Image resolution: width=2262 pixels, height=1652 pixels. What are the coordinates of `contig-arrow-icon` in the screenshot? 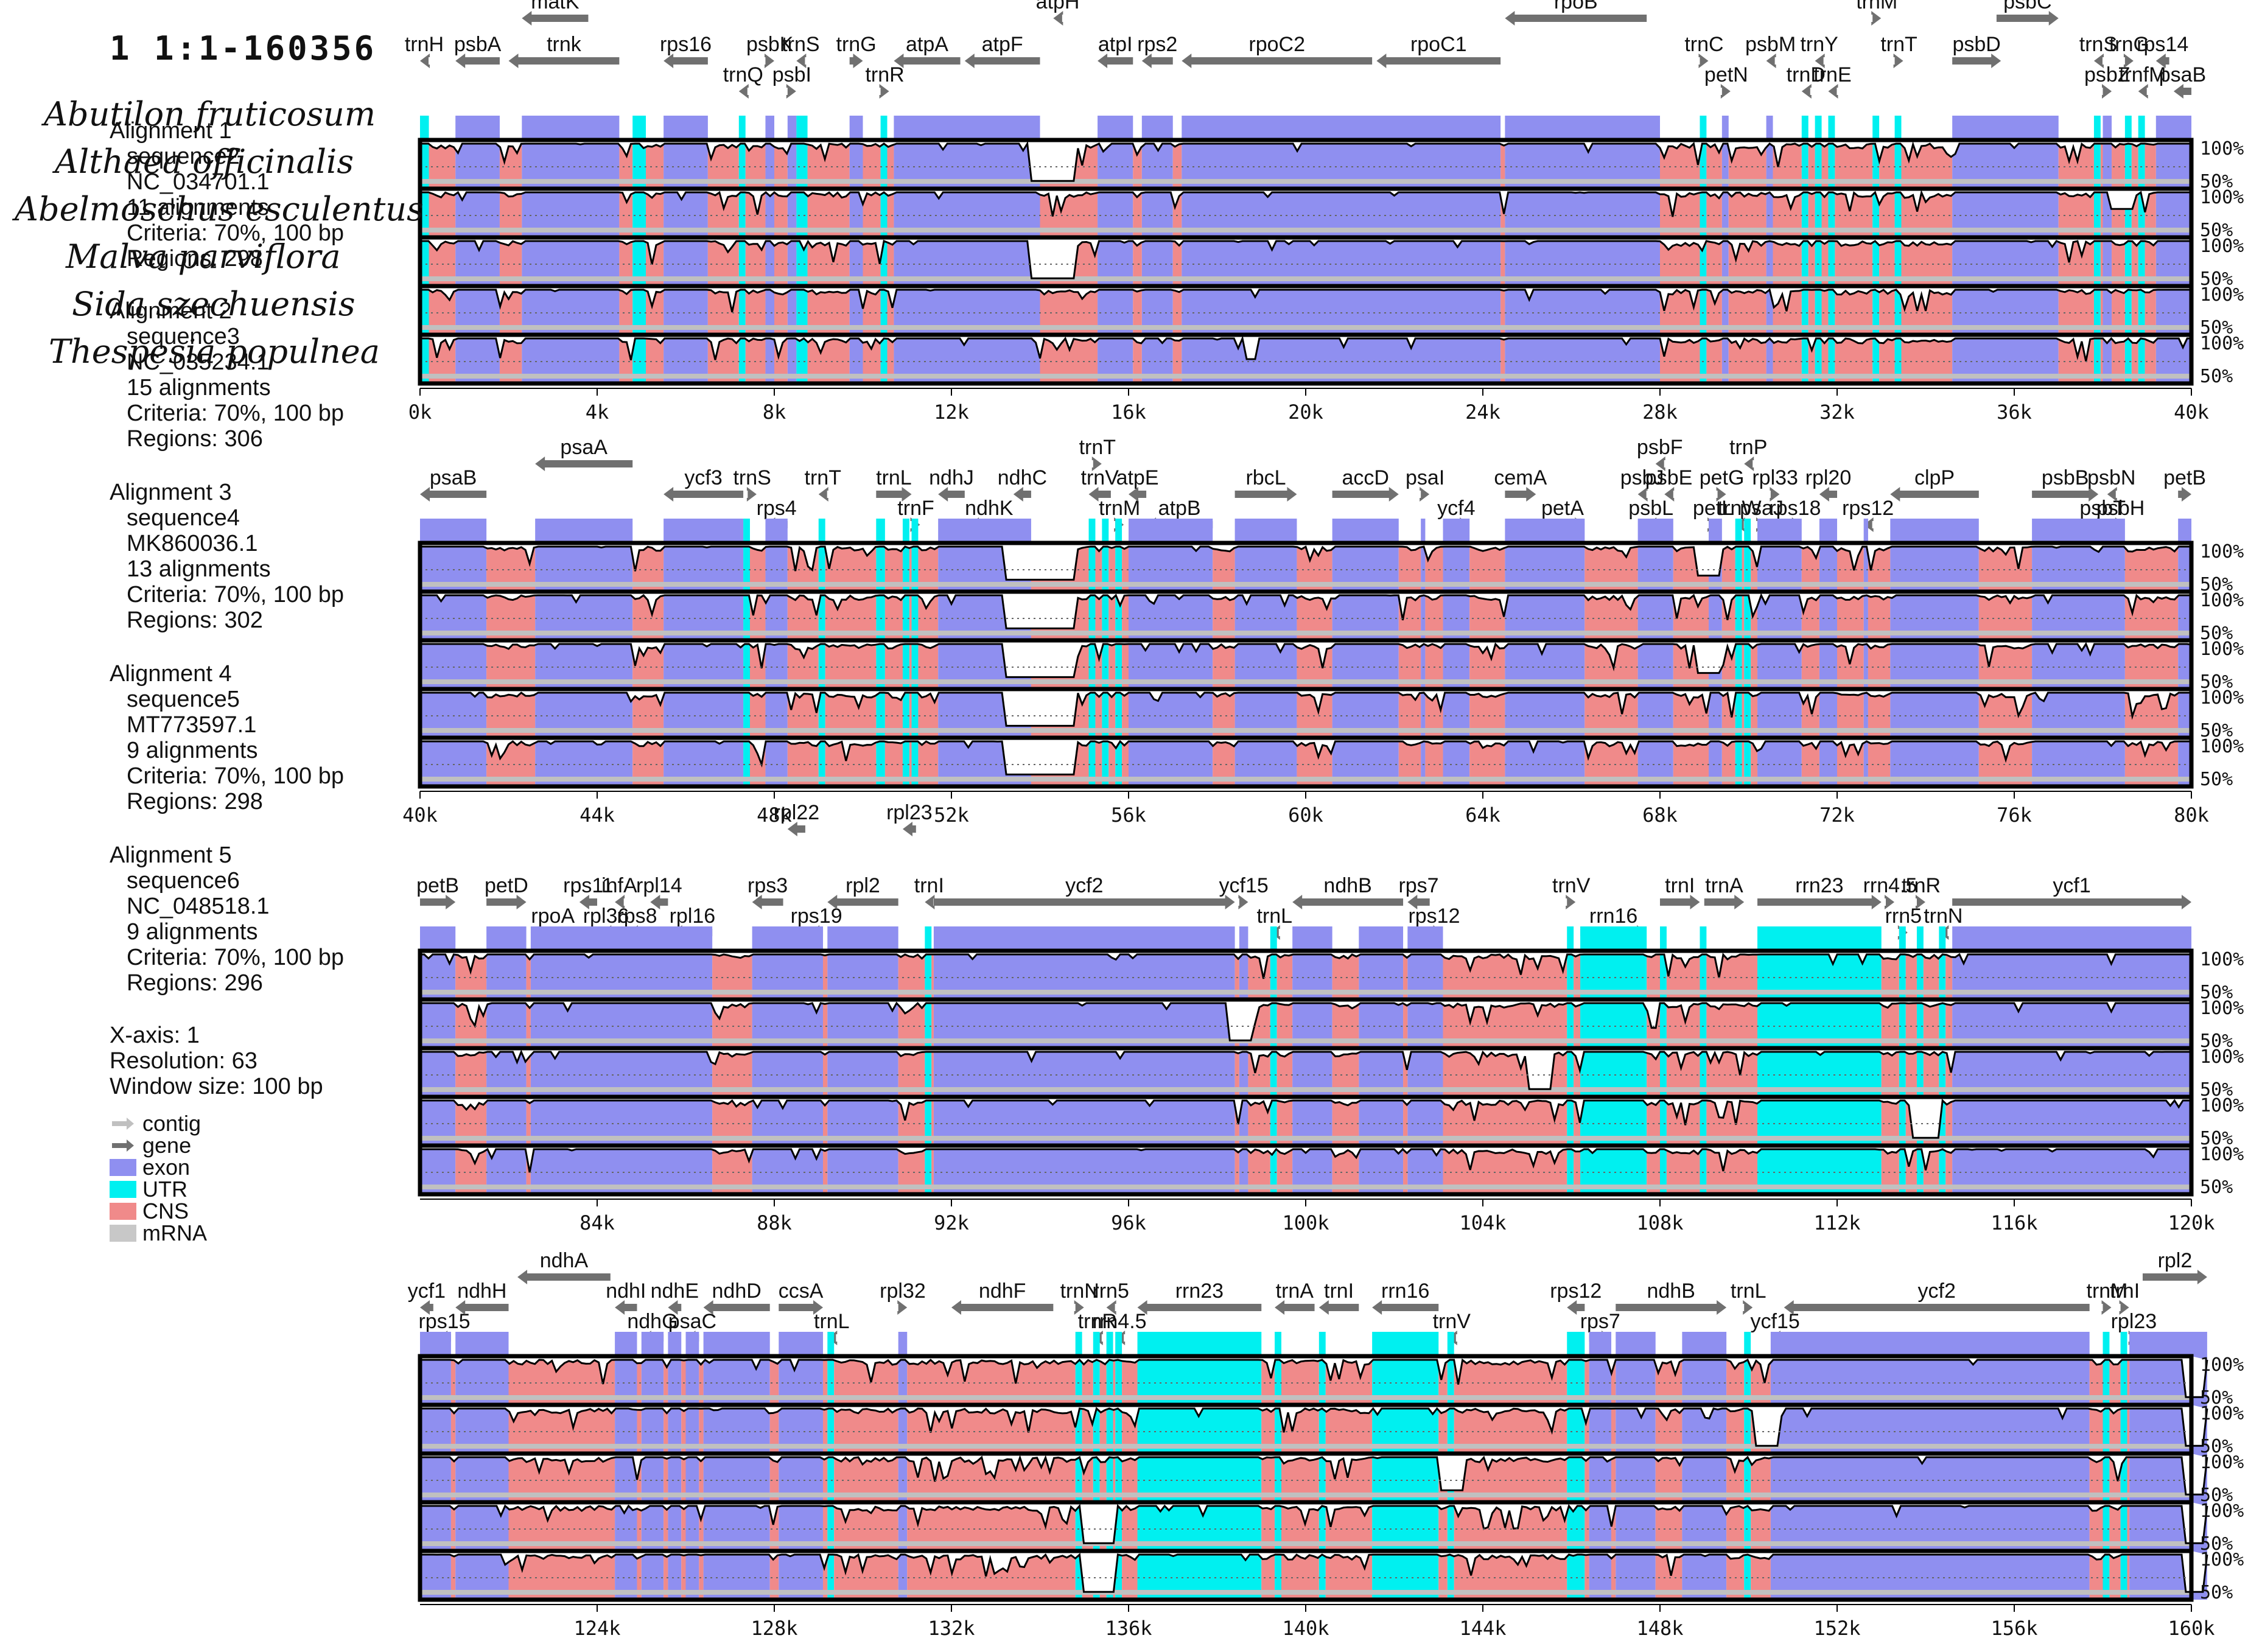 It's located at (123, 1124).